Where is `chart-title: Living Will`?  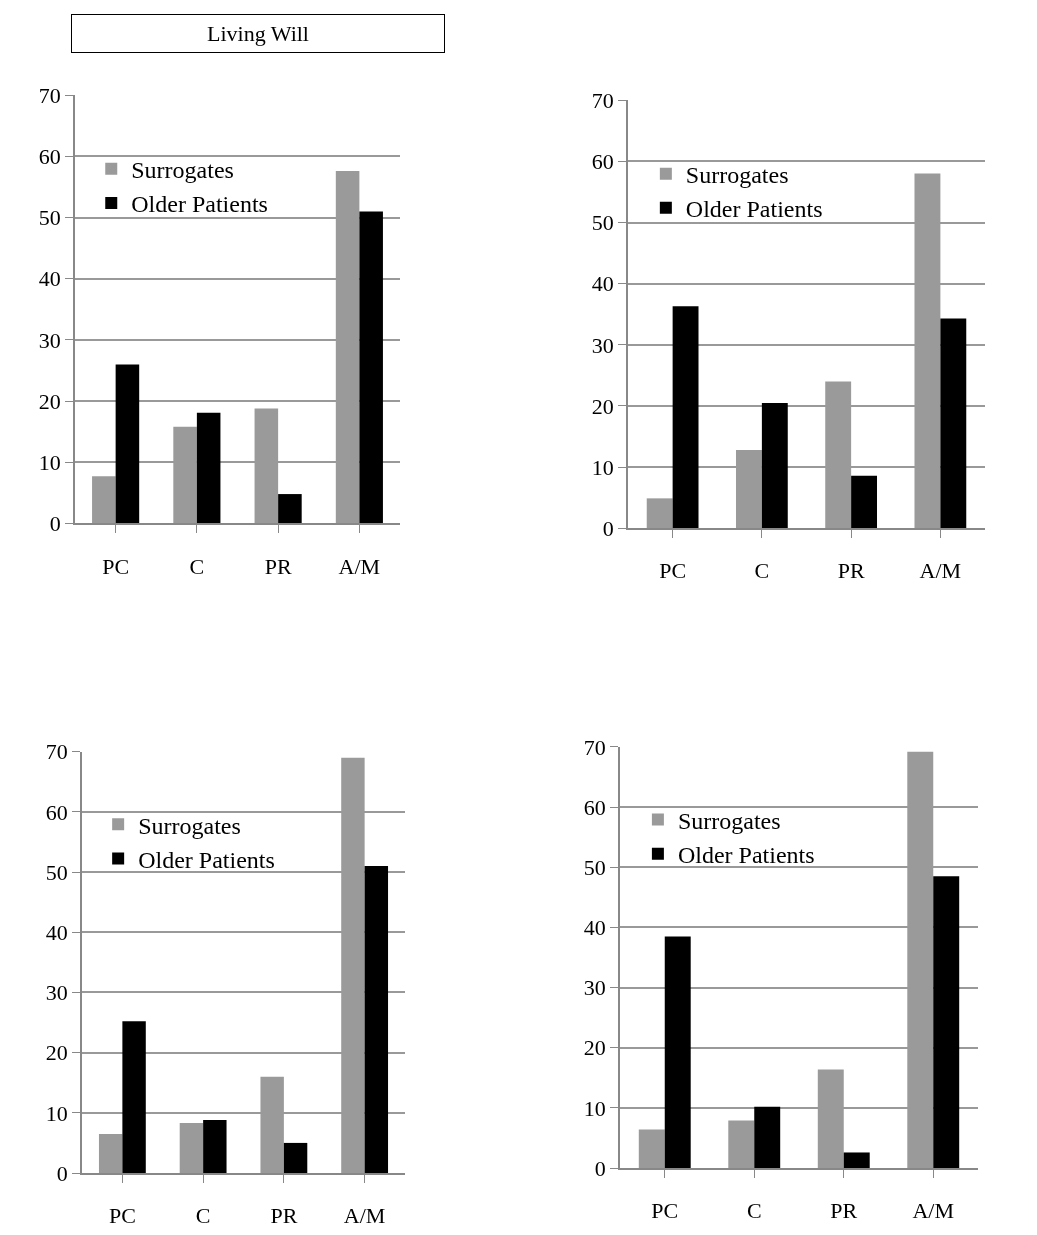
chart-title: Living Will is located at coordinates (258, 33).